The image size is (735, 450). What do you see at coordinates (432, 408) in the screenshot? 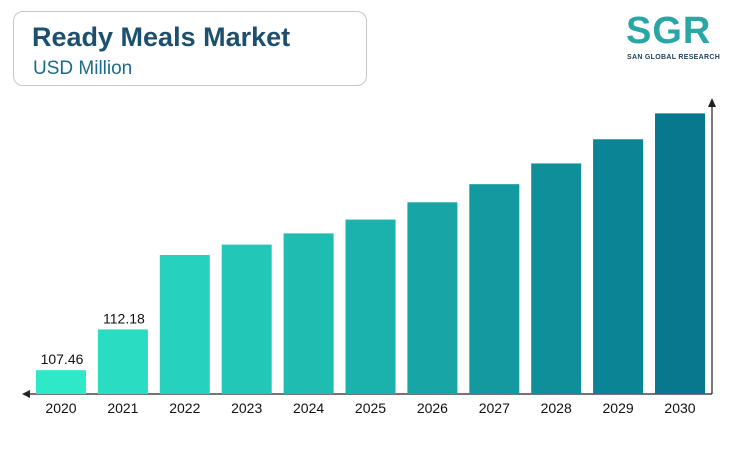
I see `x-tick-label-2026: 2026` at bounding box center [432, 408].